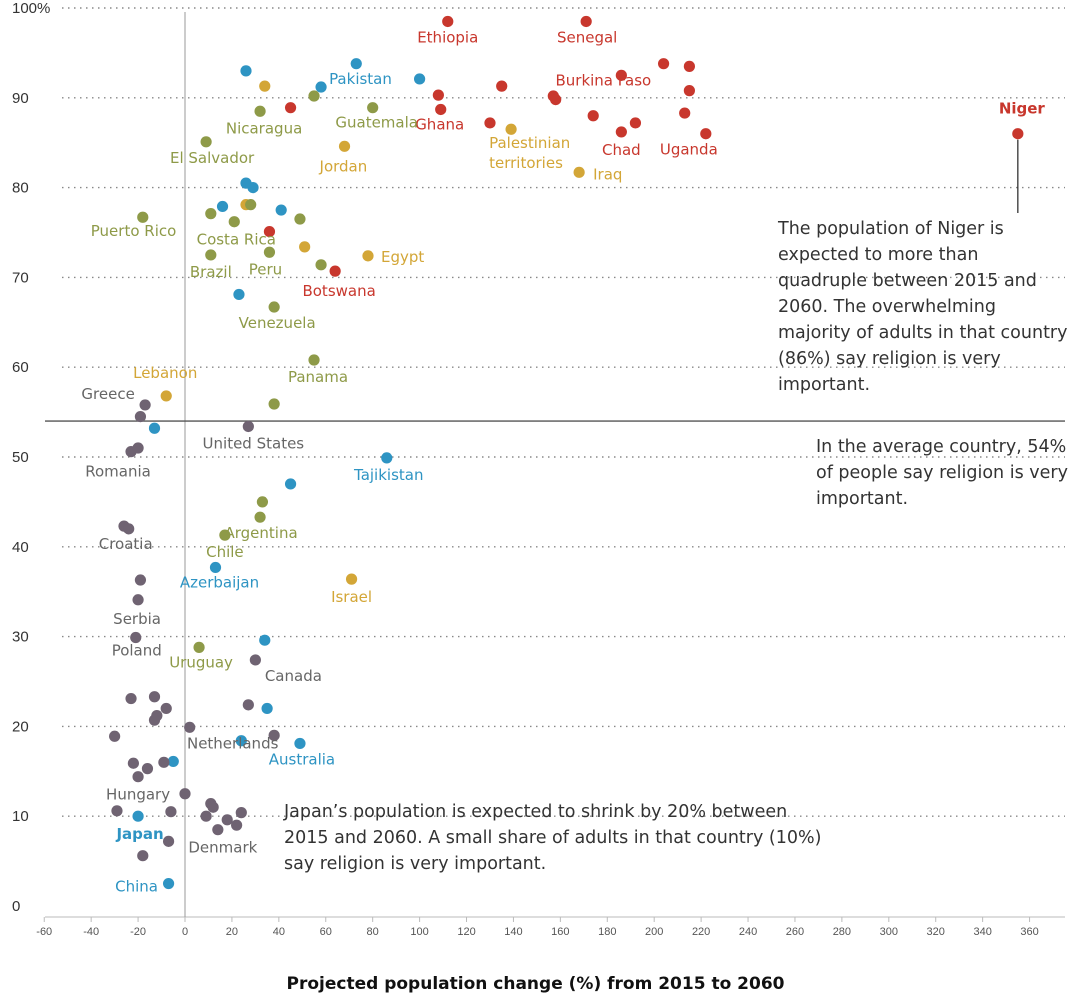 The width and height of the screenshot is (1071, 1001). I want to click on point-label: Japan, so click(139, 834).